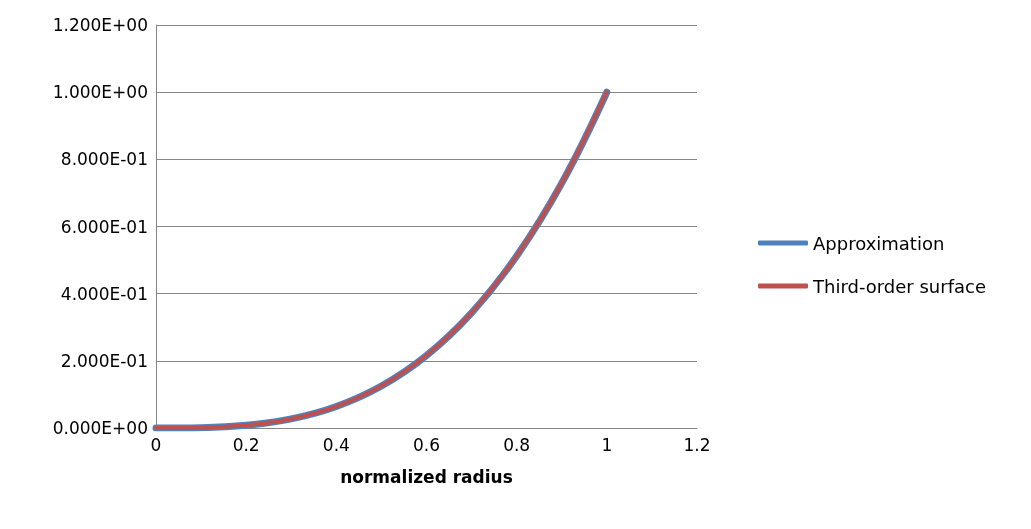 The width and height of the screenshot is (1031, 529). What do you see at coordinates (100, 25) in the screenshot?
I see `y-tick-label: 1.200E+00` at bounding box center [100, 25].